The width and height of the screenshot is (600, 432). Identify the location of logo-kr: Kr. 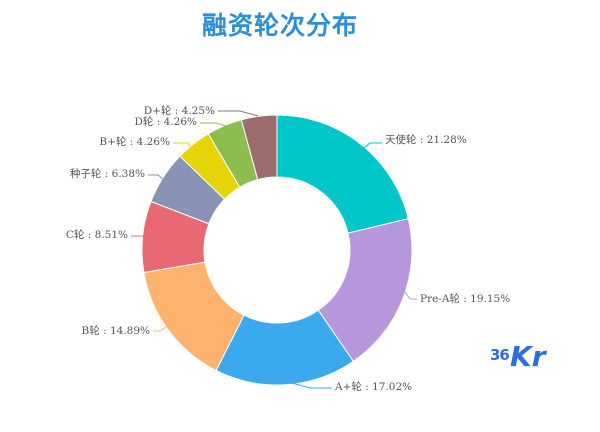
(528, 356).